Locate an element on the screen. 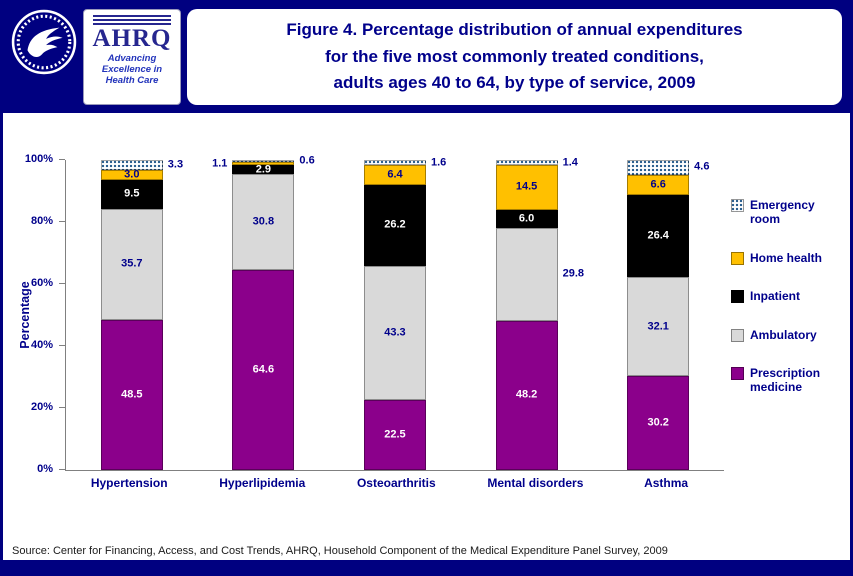 This screenshot has height=576, width=853. bar-hypertension: 48.5 35.7 9.5 3.0 3.3 is located at coordinates (141, 314).